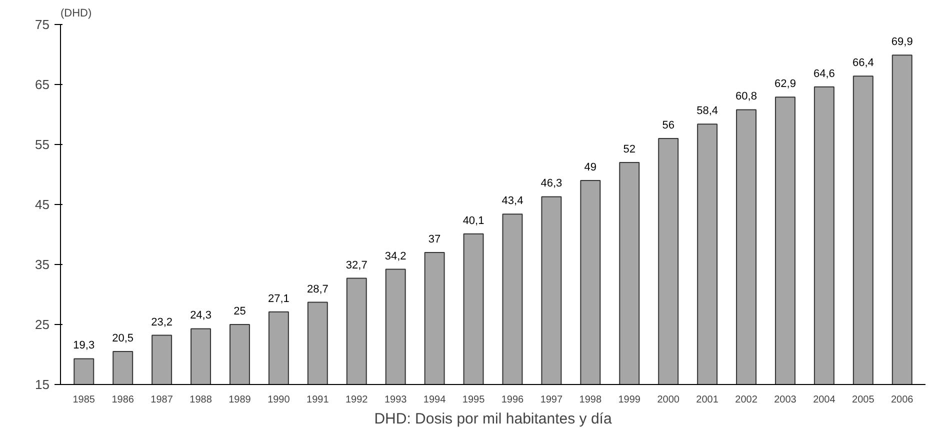 This screenshot has width=938, height=435. What do you see at coordinates (512, 400) in the screenshot?
I see `x-tick-label: 1996` at bounding box center [512, 400].